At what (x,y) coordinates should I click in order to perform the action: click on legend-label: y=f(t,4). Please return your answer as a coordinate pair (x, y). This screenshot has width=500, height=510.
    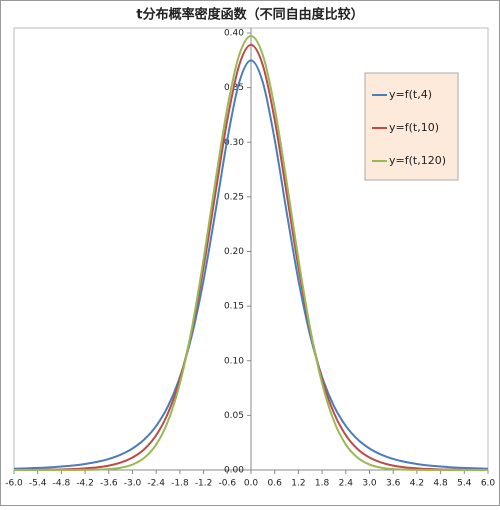
    Looking at the image, I should click on (410, 94).